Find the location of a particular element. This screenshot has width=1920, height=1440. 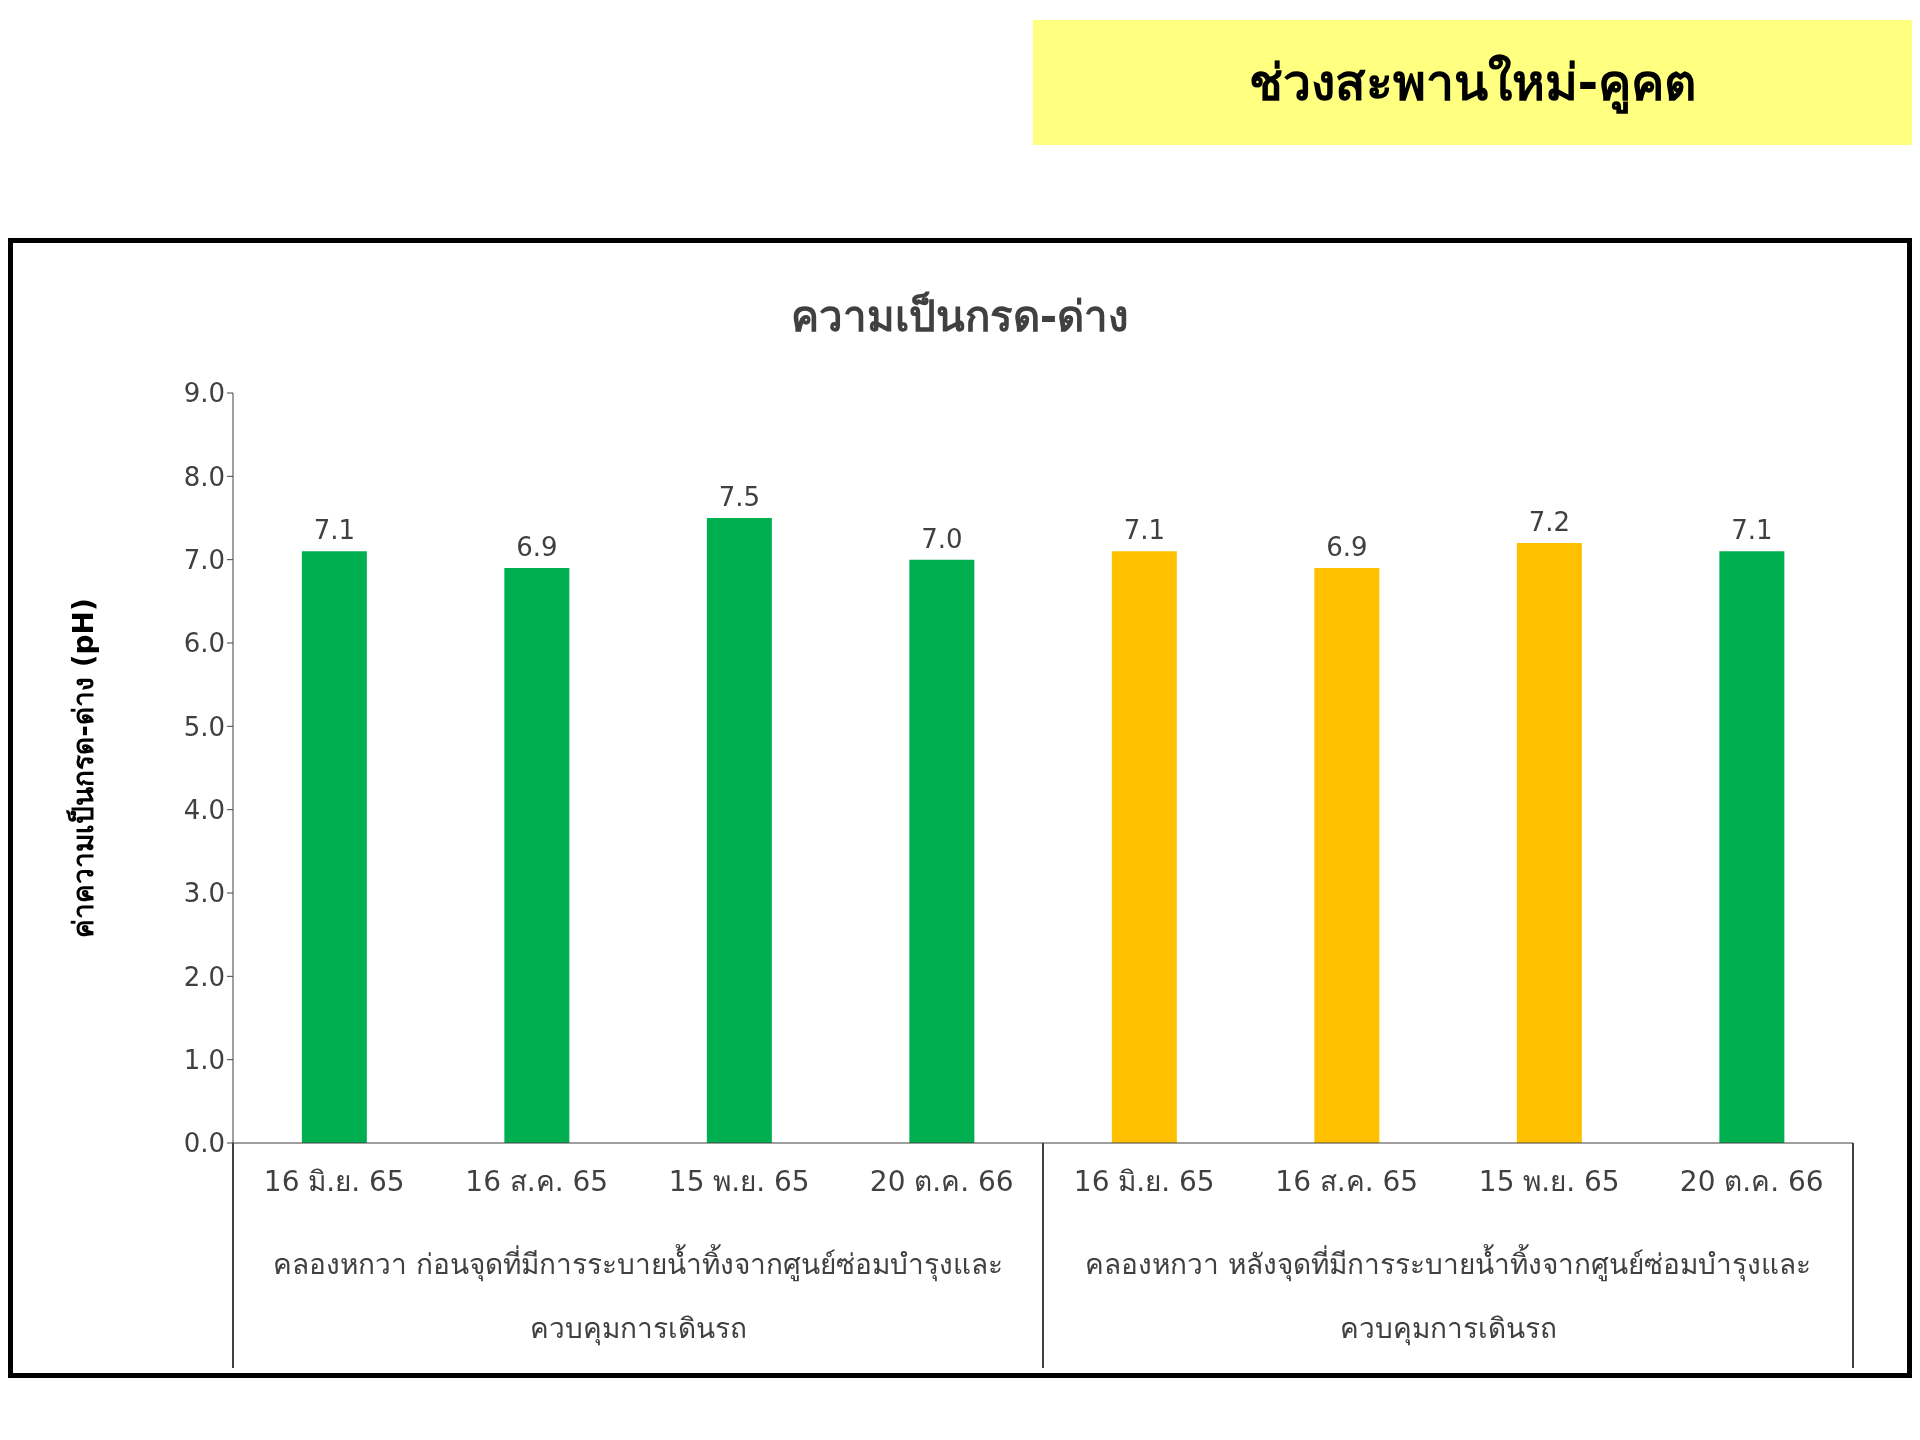

y-tick-label: 8.0 is located at coordinates (204, 476).